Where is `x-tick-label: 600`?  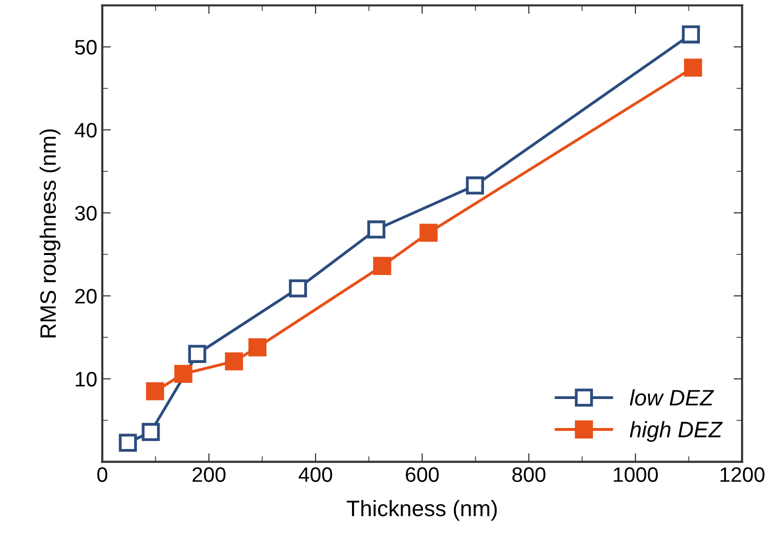 x-tick-label: 600 is located at coordinates (422, 474).